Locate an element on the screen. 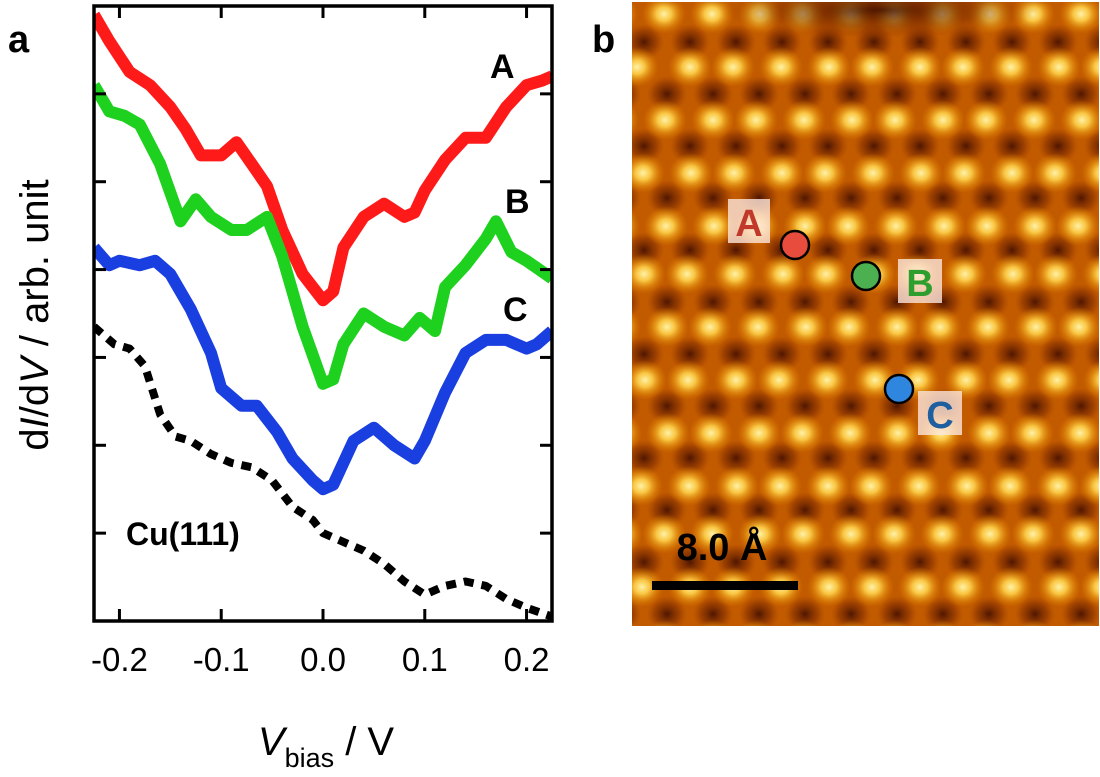  stm-dark-region is located at coordinates (880, 20).